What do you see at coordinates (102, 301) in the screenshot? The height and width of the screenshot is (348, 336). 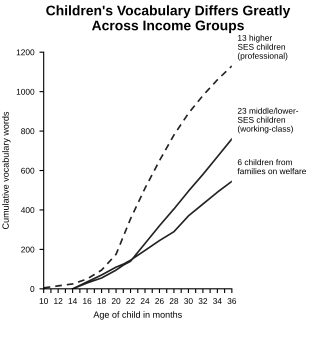 I see `x-tick-label: 18` at bounding box center [102, 301].